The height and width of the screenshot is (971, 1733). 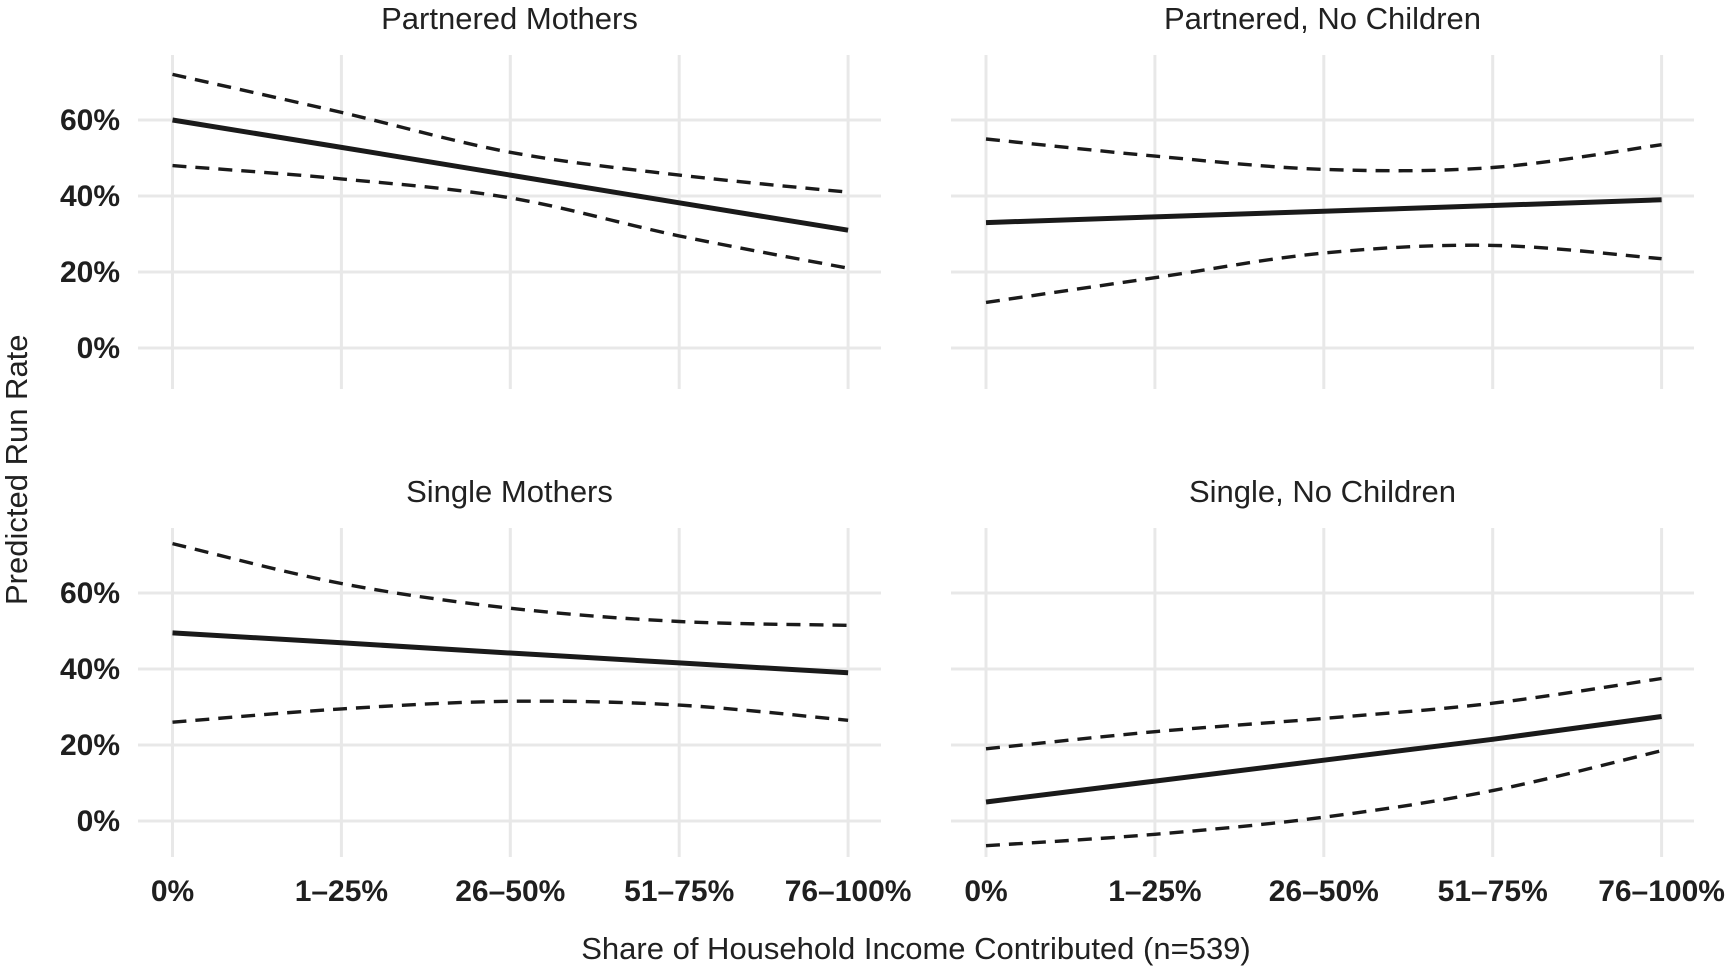 I want to click on facet-title-partnered-no-children: Partnered, No Children, so click(x=1322, y=18).